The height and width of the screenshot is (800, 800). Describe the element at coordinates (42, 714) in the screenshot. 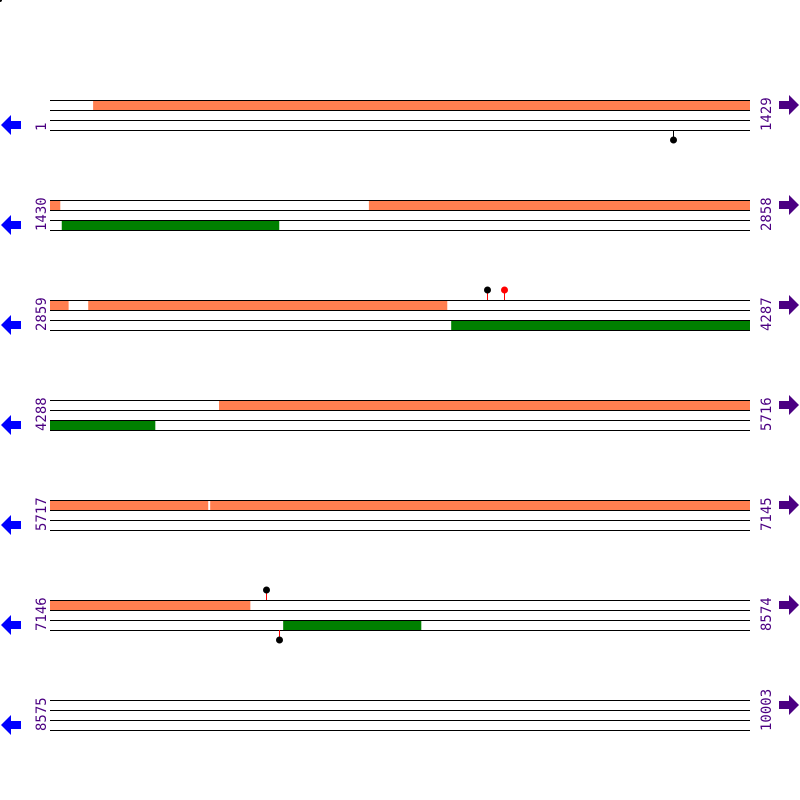

I see `row-start-label: 8575` at that location.